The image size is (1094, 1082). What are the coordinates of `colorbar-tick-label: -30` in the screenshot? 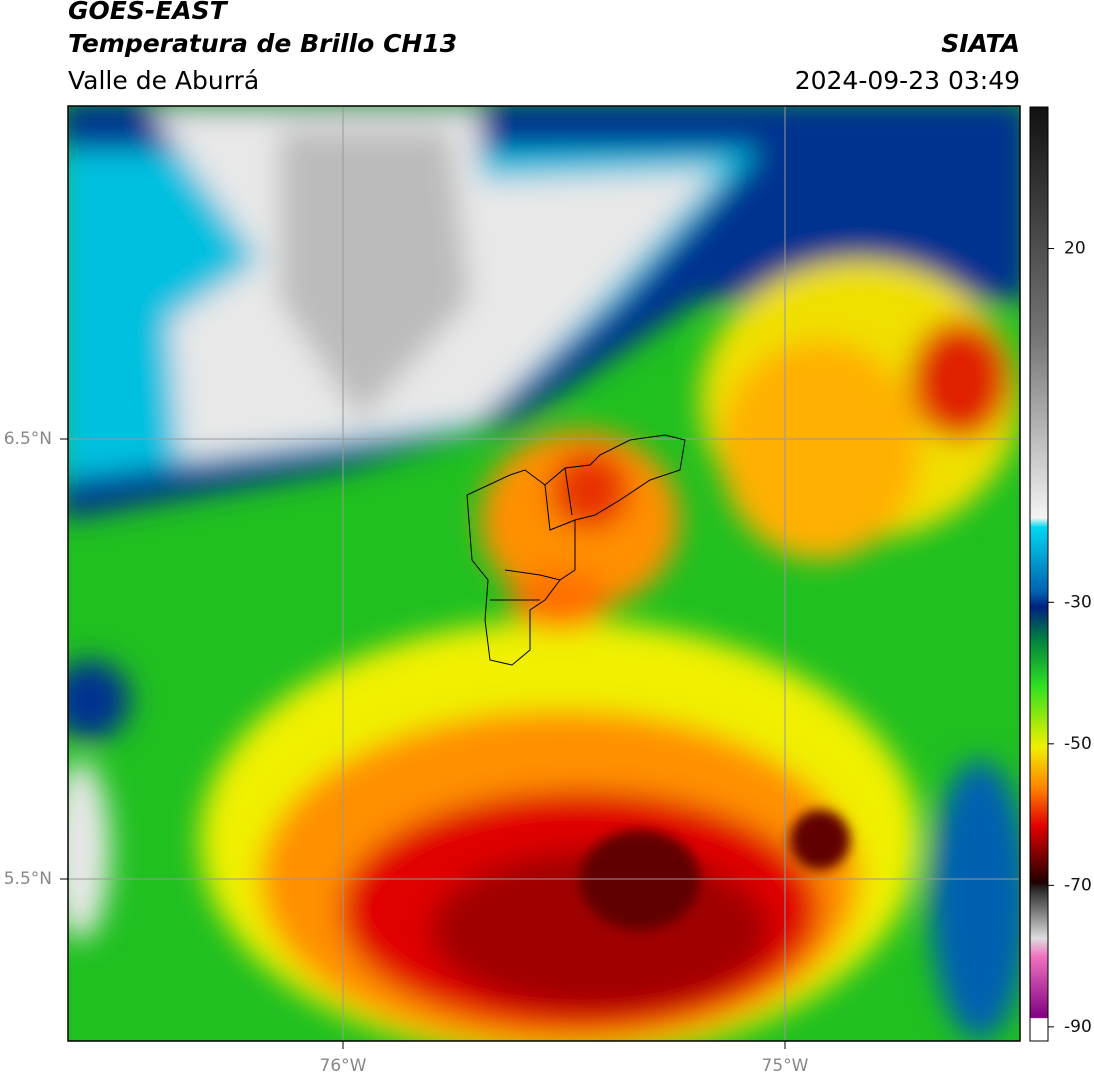 It's located at (1078, 602).